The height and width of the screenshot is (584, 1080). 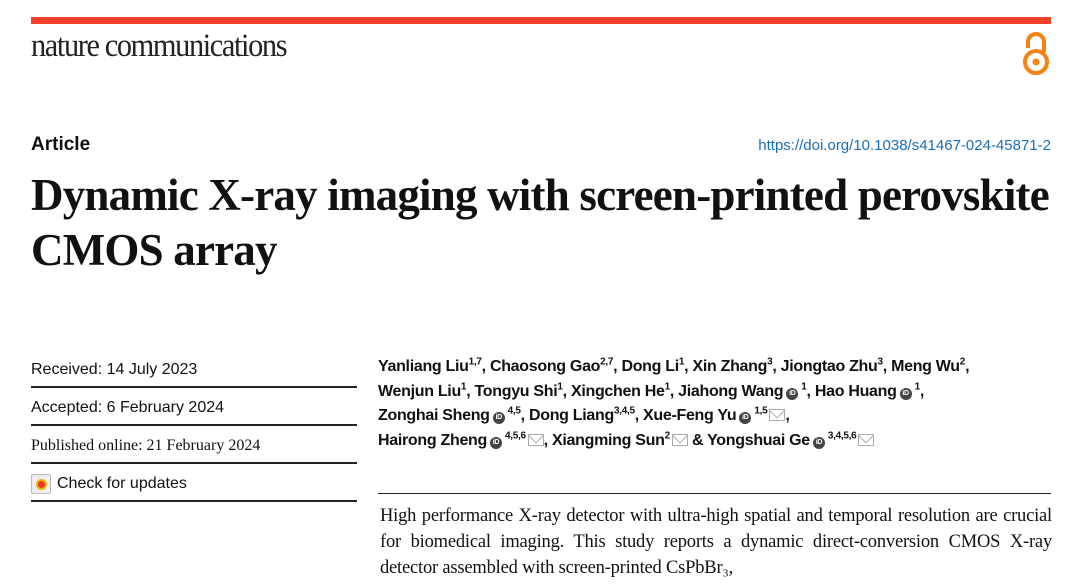 I want to click on author-name: Yanliang Liu, so click(x=423, y=366).